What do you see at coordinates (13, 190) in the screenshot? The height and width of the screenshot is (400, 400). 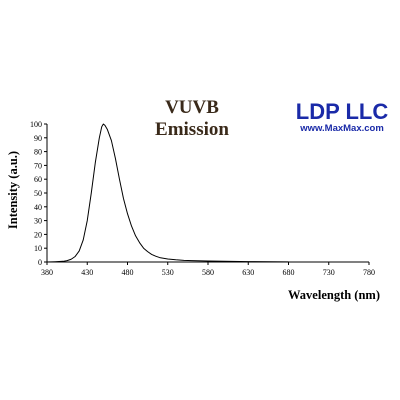 I see `y-axis-title: Intensity (a.u.)` at bounding box center [13, 190].